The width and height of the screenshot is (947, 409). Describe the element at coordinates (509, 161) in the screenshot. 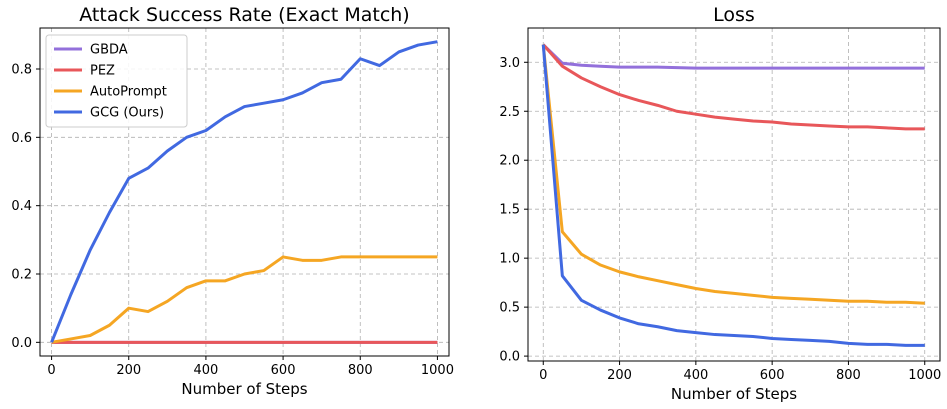

I see `y-tick-label: 2.0` at that location.